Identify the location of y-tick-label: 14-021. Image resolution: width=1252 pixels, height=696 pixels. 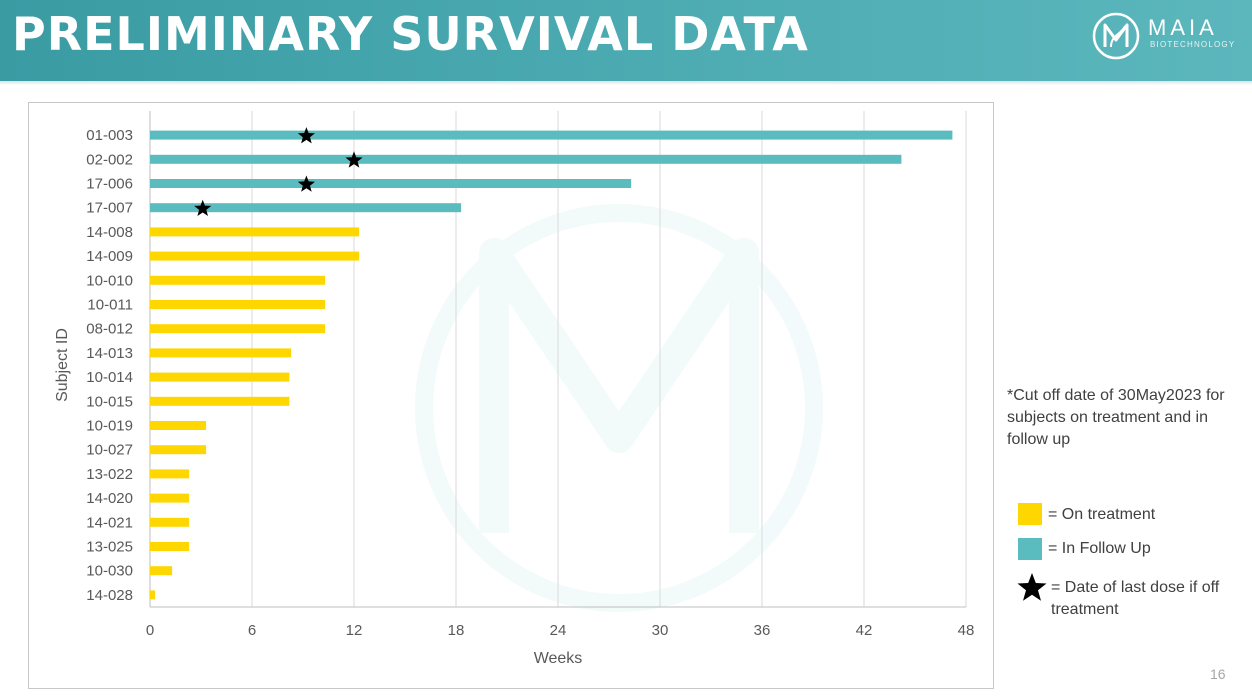
(109, 522).